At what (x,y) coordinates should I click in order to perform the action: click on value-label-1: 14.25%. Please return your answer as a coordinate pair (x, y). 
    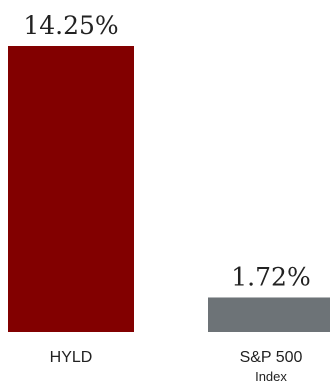
    Looking at the image, I should click on (70, 25).